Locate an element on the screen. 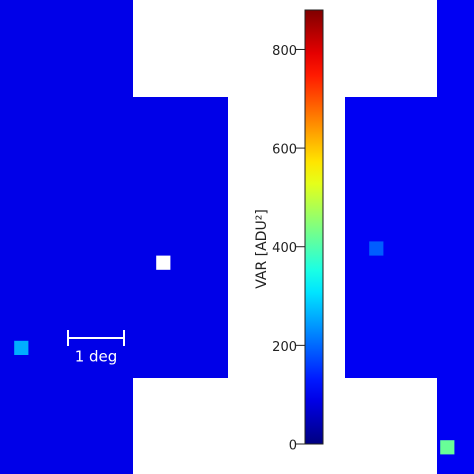 This screenshot has height=474, width=474. colorbar-tick-label: 0 is located at coordinates (293, 446).